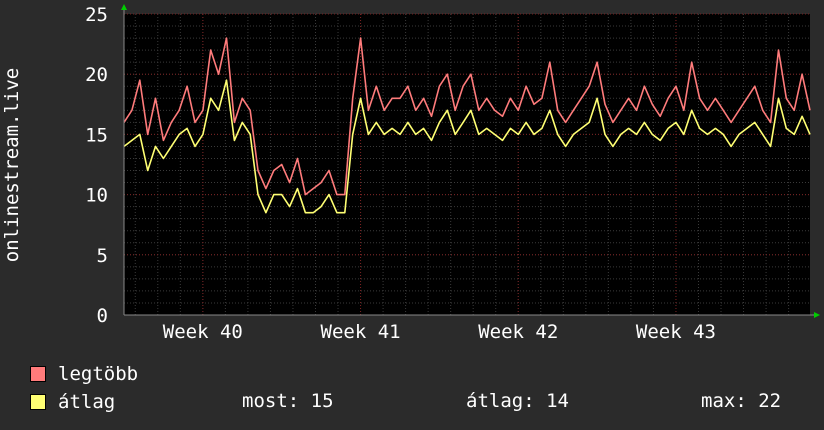  What do you see at coordinates (817, 315) in the screenshot?
I see `x-axis-arrow` at bounding box center [817, 315].